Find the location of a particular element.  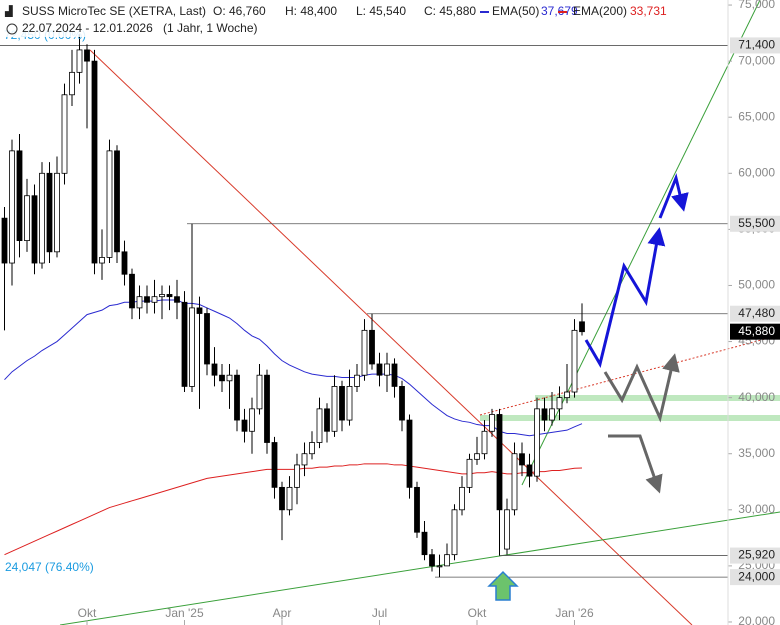

ohlc-high: H: 48,400 is located at coordinates (311, 11).